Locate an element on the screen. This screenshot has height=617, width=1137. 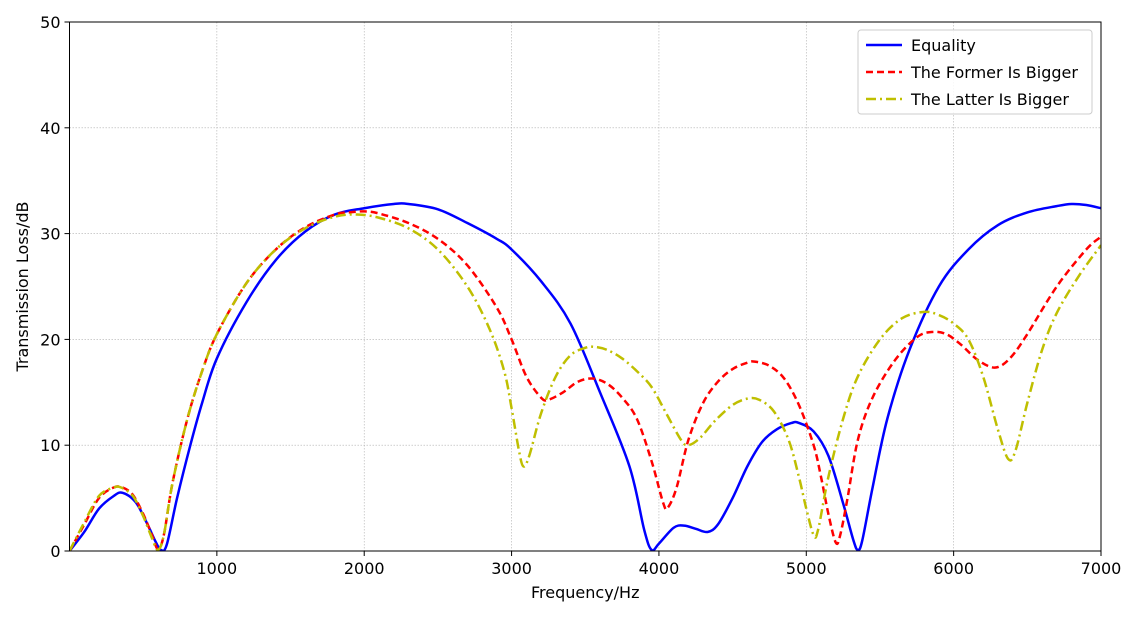
x-tick-label: 6000 is located at coordinates (953, 568).